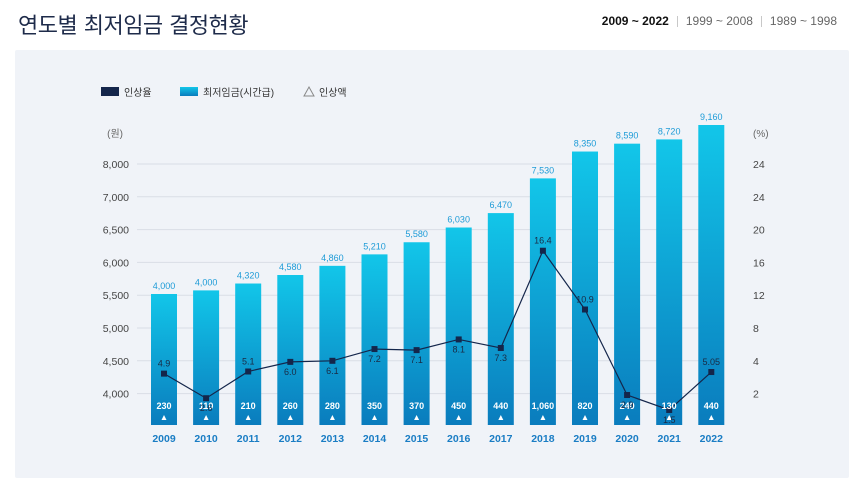 The height and width of the screenshot is (485, 851). I want to click on wage-value-label: 4,860, so click(332, 258).